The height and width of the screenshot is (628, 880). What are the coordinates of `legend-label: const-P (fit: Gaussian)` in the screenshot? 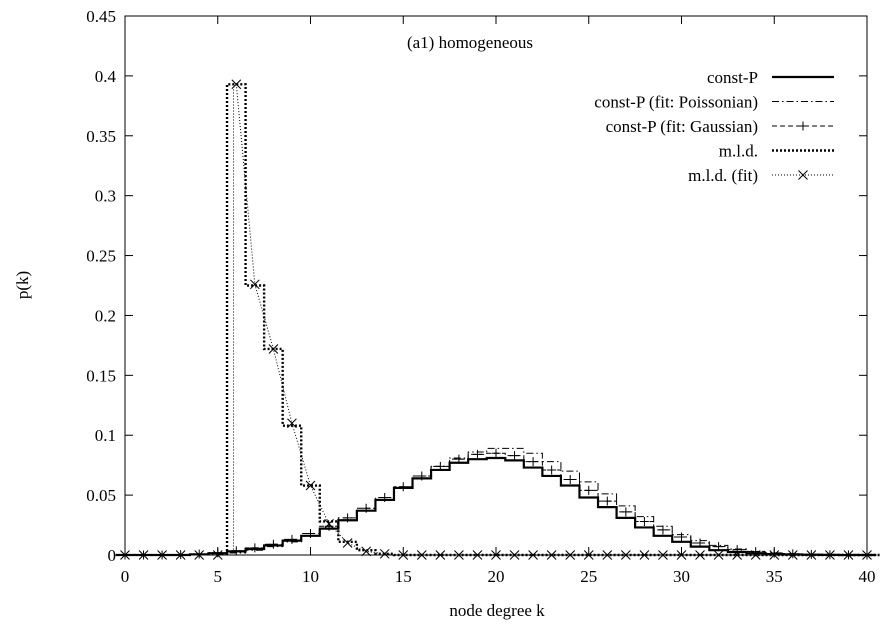 It's located at (682, 126).